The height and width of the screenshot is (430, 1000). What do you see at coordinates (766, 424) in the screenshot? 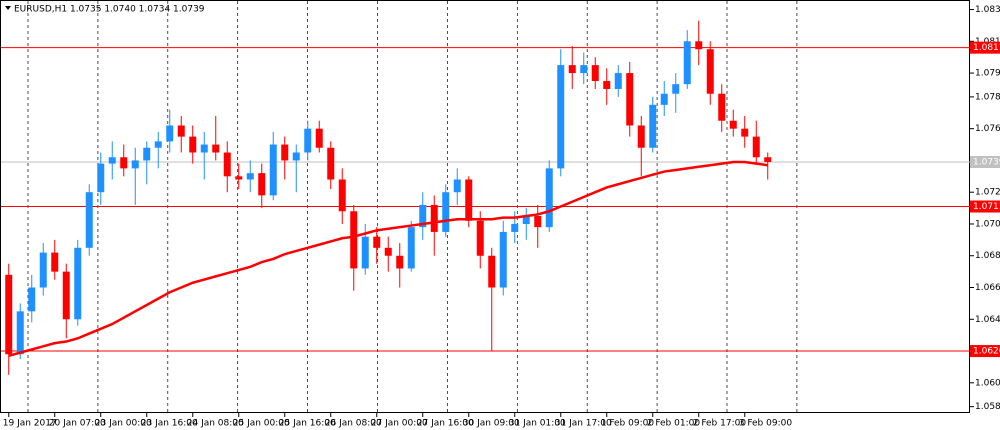
I see `x-tick-label: 3 Feb 09:00` at bounding box center [766, 424].